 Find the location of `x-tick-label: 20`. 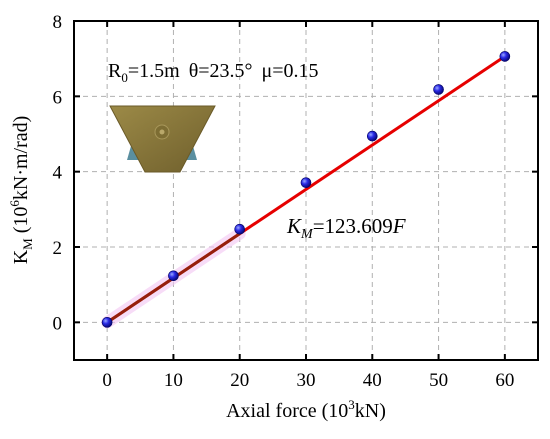

x-tick-label: 20 is located at coordinates (239, 380).